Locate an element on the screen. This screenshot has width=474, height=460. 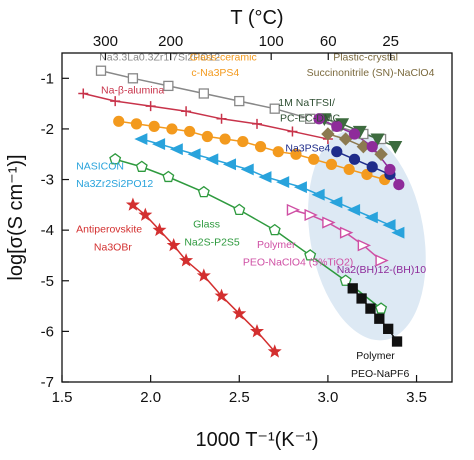
top-axis-ticks: 300 200 100 60 25 is located at coordinates (246, 46).